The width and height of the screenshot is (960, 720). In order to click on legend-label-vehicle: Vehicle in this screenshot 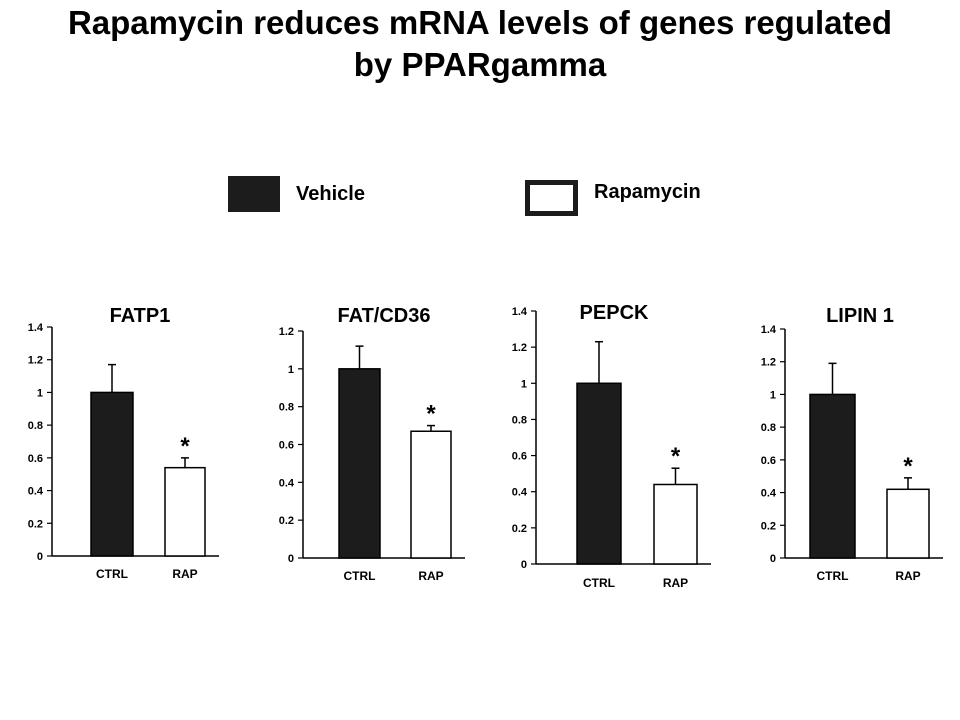, I will do `click(330, 194)`.